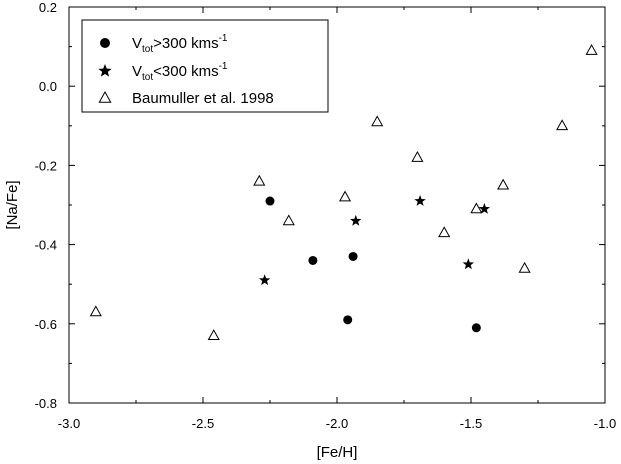  I want to click on y-tick-label: -0.2, so click(46, 165).